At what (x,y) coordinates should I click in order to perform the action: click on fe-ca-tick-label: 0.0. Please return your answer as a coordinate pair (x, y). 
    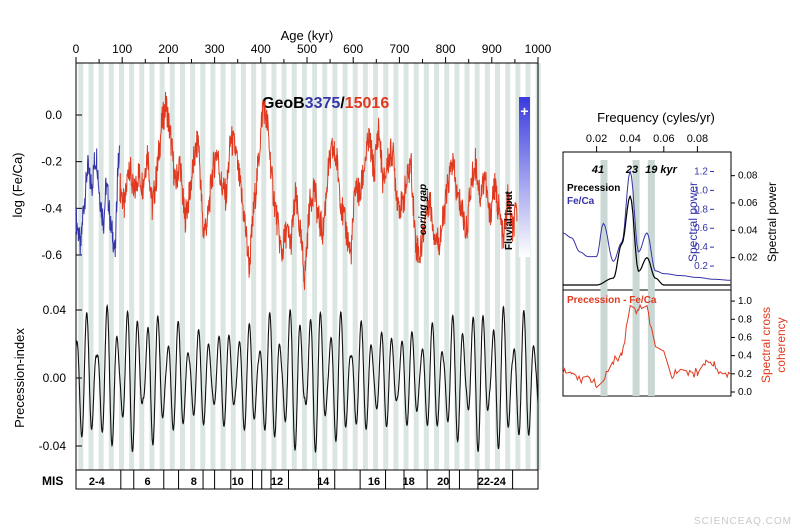
    Looking at the image, I should click on (53, 115).